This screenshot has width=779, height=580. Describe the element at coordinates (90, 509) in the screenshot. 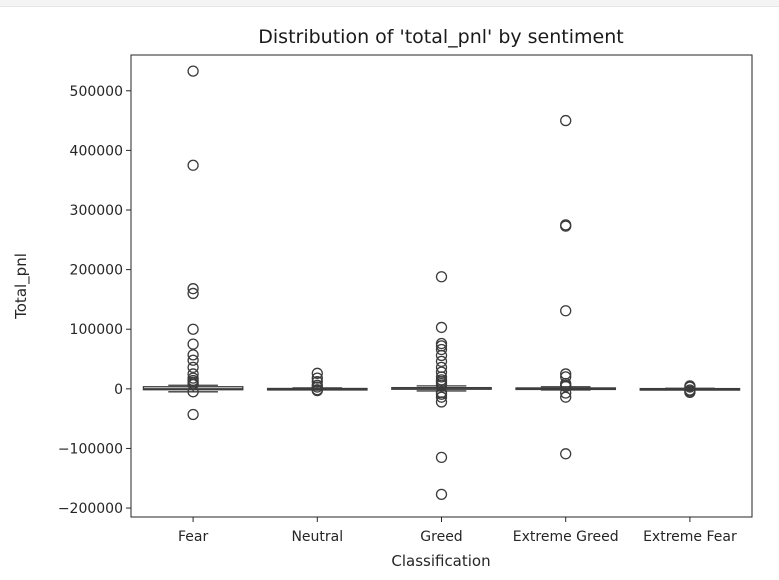

I see `y-tick-label: −200000` at that location.